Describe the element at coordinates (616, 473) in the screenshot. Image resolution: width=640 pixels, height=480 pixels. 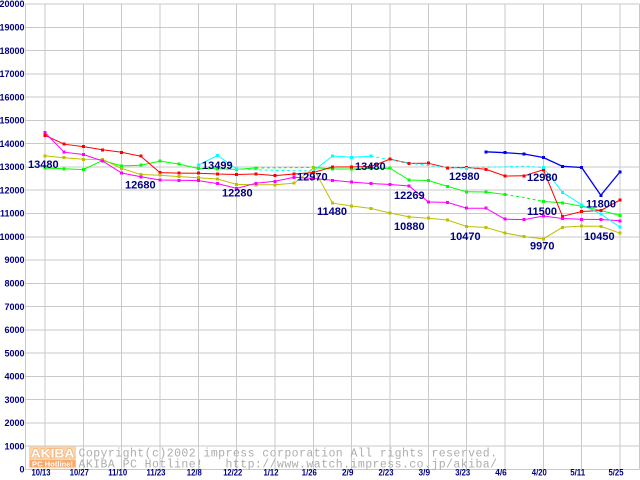
I see `svg-text: 5/25` at that location.